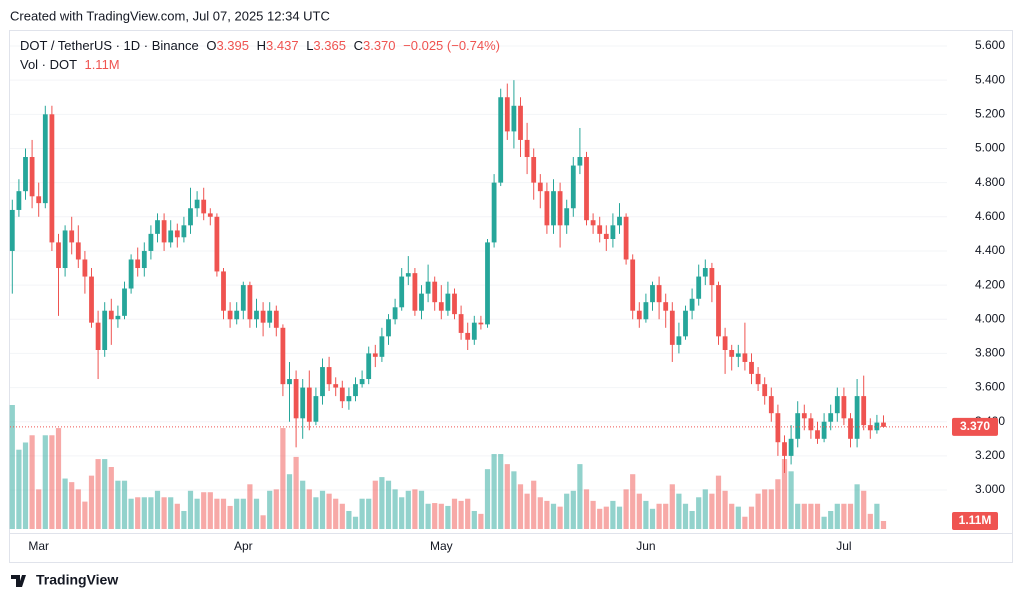  I want to click on symbol: DOT / TetherUS · 1D · Binance, so click(109, 45).